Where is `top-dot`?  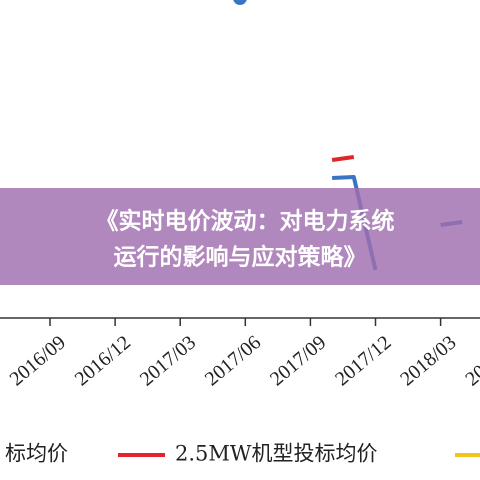
top-dot is located at coordinates (240, 2).